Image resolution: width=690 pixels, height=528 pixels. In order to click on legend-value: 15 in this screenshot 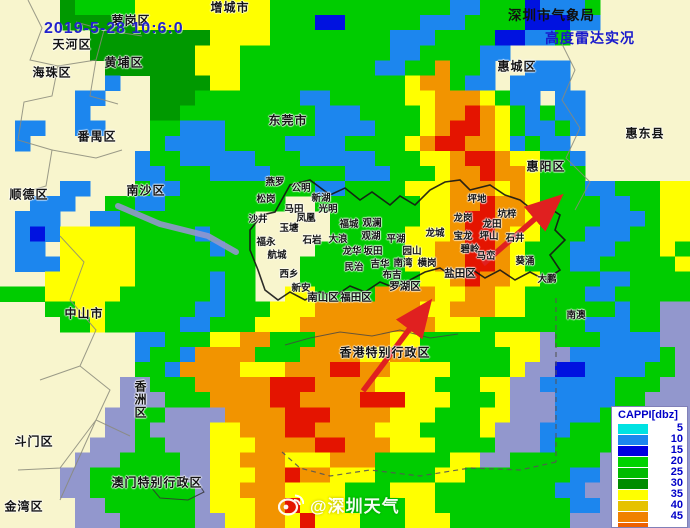, I will do `click(676, 450)`.